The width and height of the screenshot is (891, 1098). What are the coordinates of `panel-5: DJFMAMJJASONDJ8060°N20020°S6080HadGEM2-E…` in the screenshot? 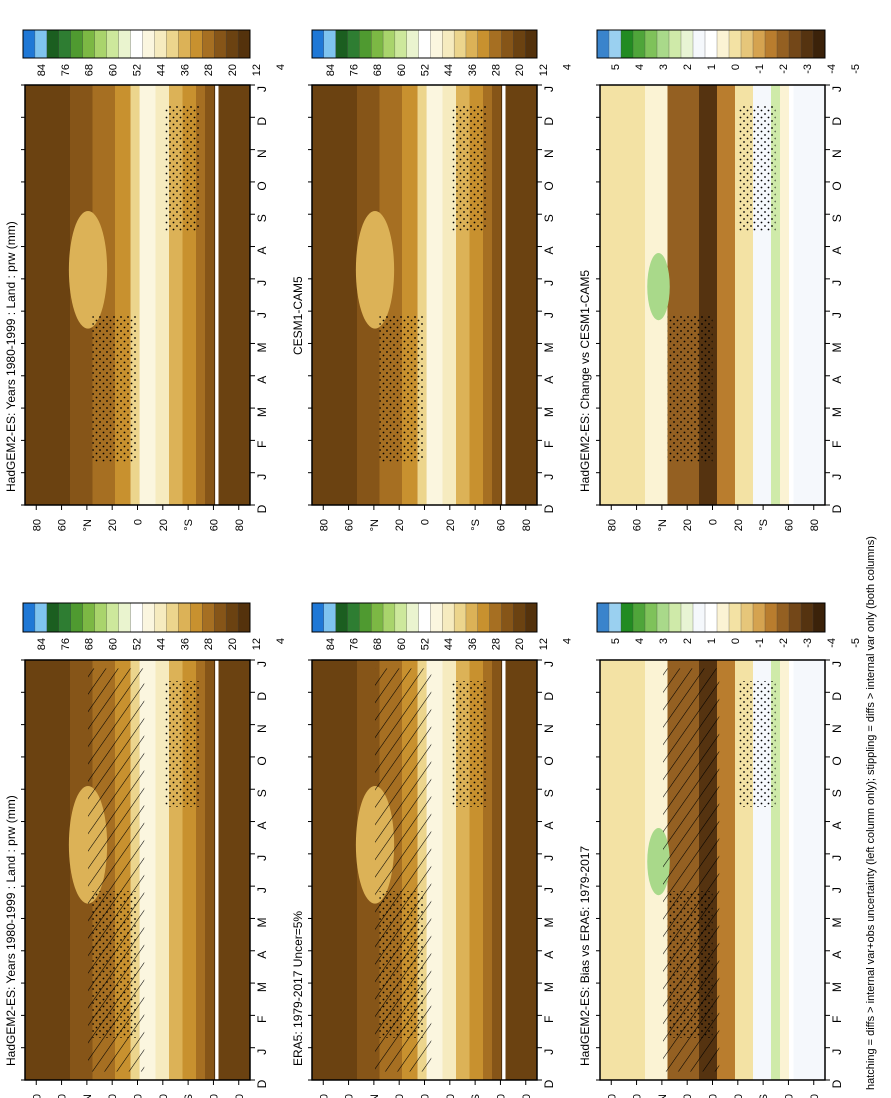 It's located at (720, 850).